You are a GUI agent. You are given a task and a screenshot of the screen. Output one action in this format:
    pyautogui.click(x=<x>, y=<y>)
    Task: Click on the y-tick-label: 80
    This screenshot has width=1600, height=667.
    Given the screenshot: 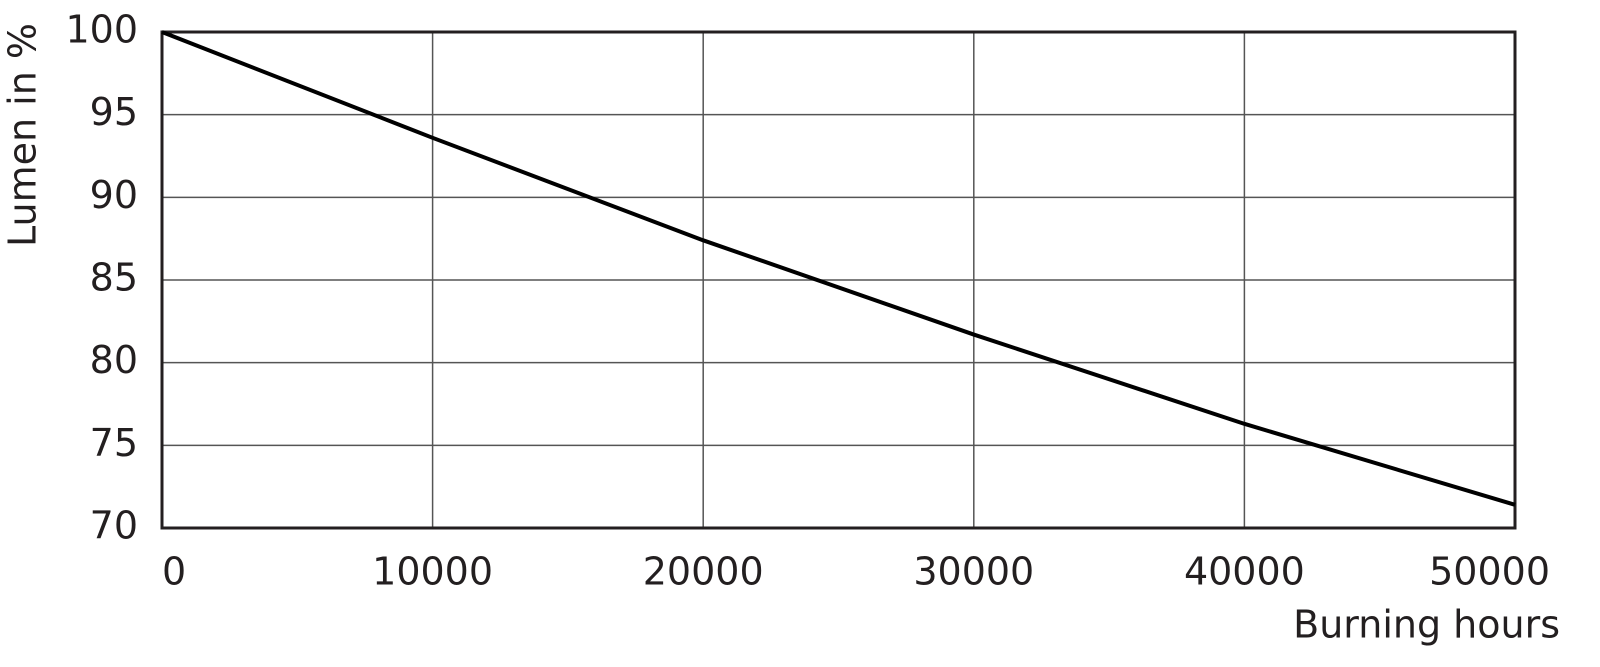 What is the action you would take?
    pyautogui.click(x=114, y=360)
    